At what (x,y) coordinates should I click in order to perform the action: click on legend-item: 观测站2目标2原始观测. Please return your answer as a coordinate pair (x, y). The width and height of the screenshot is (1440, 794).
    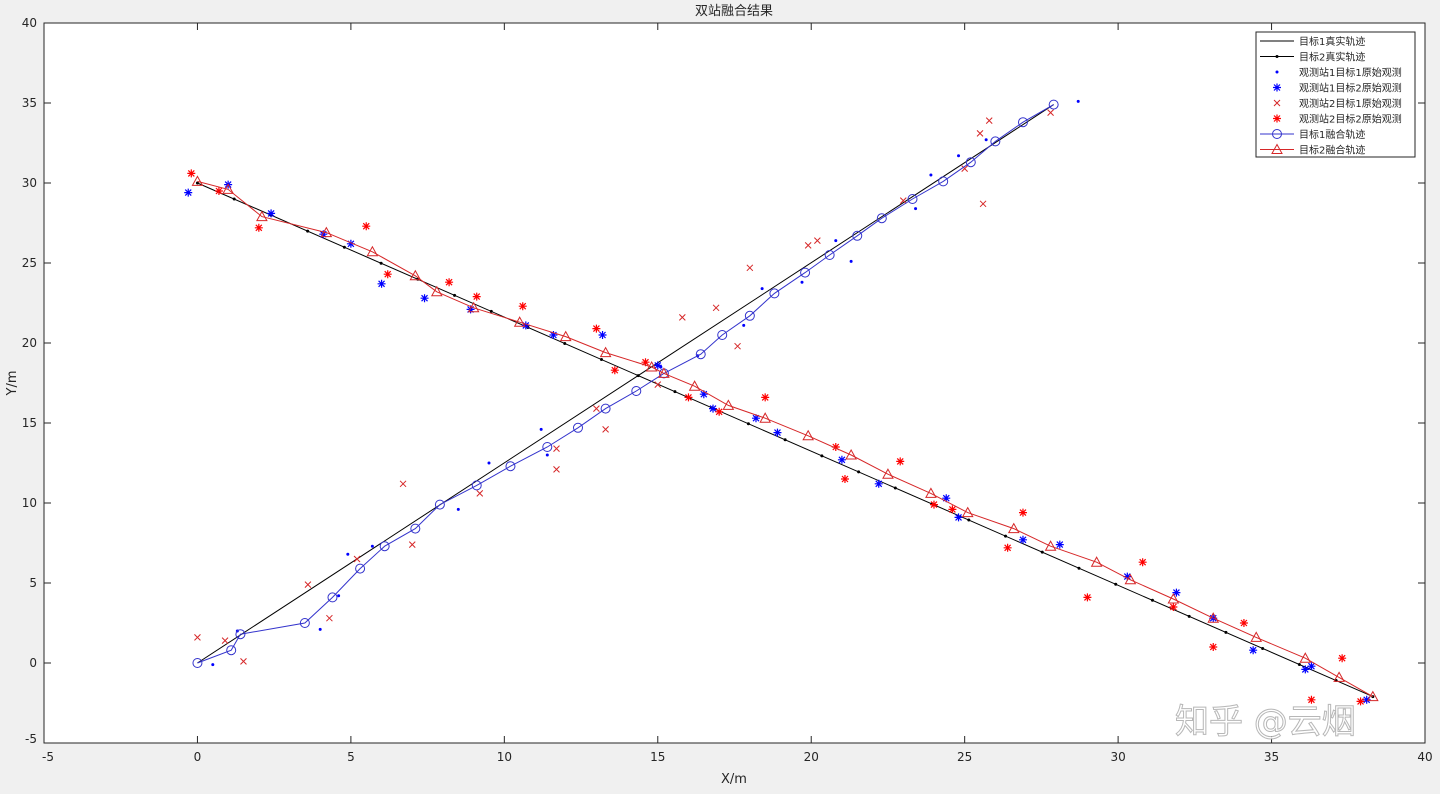
    Looking at the image, I should click on (1337, 119).